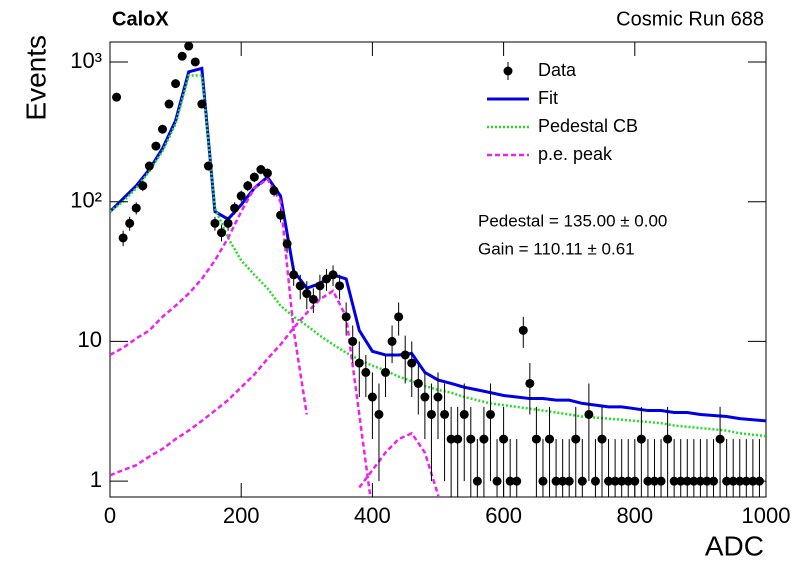 This screenshot has height=572, width=796. Describe the element at coordinates (575, 154) in the screenshot. I see `legend-label: p.e. peak` at that location.